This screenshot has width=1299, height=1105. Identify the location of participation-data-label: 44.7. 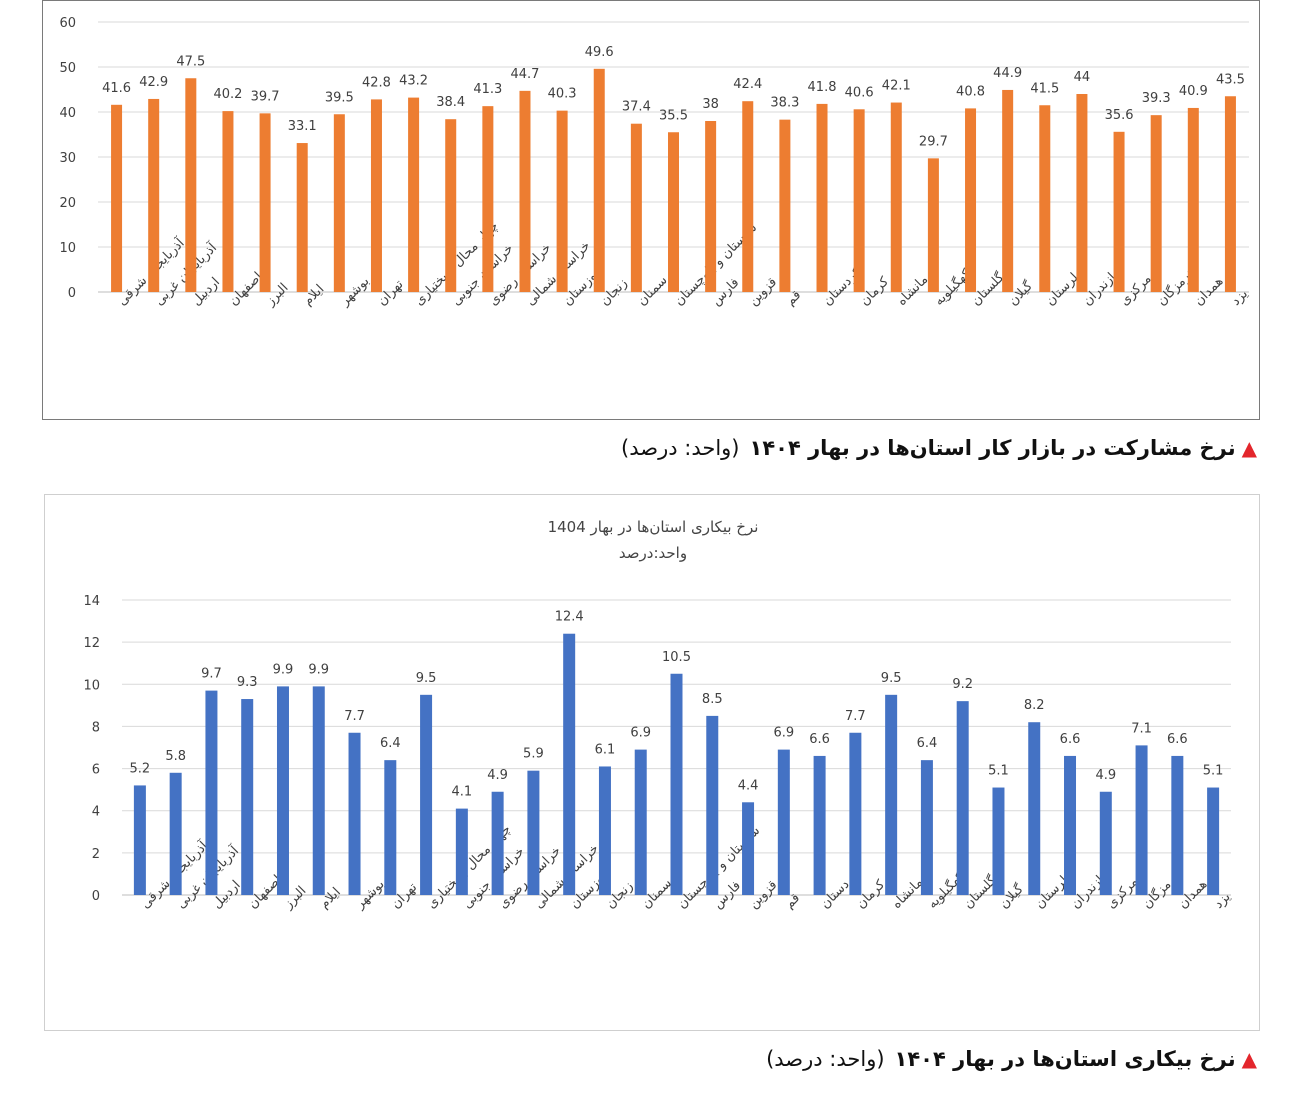
(525, 74).